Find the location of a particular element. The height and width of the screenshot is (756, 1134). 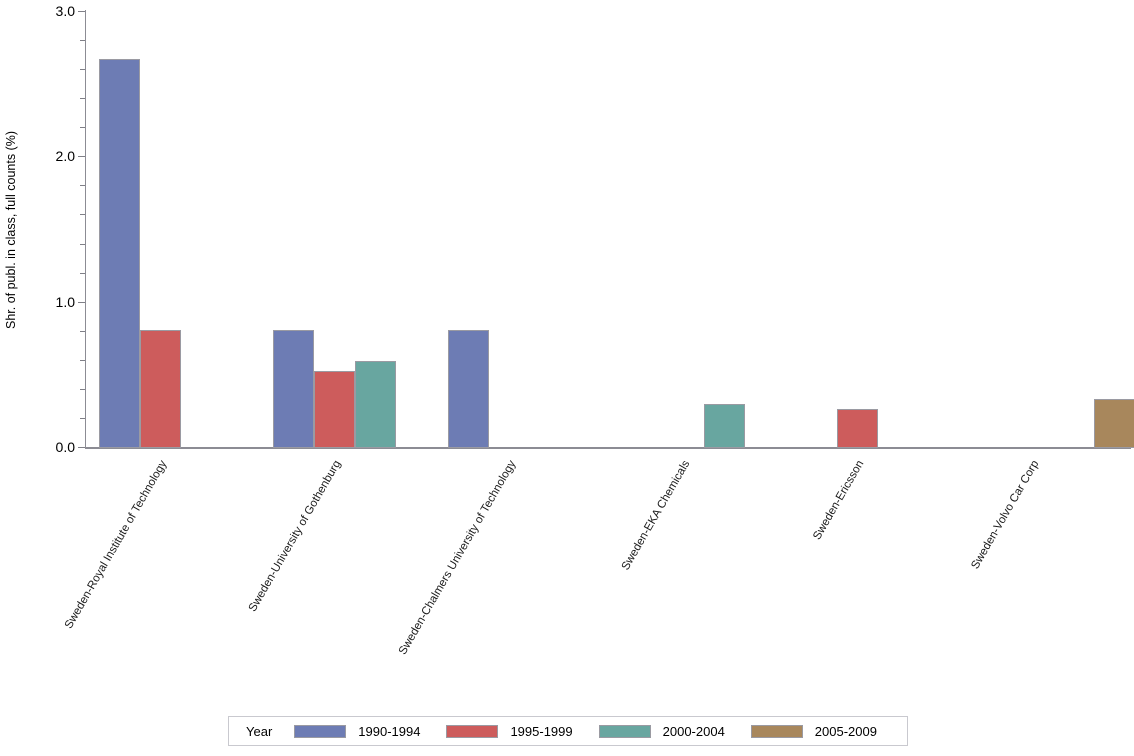

y-axis-tick-label: 2.0 is located at coordinates (65, 156).